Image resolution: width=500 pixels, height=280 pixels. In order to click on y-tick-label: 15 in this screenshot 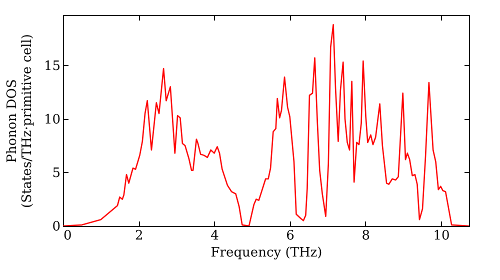, I will do `click(52, 66)`.